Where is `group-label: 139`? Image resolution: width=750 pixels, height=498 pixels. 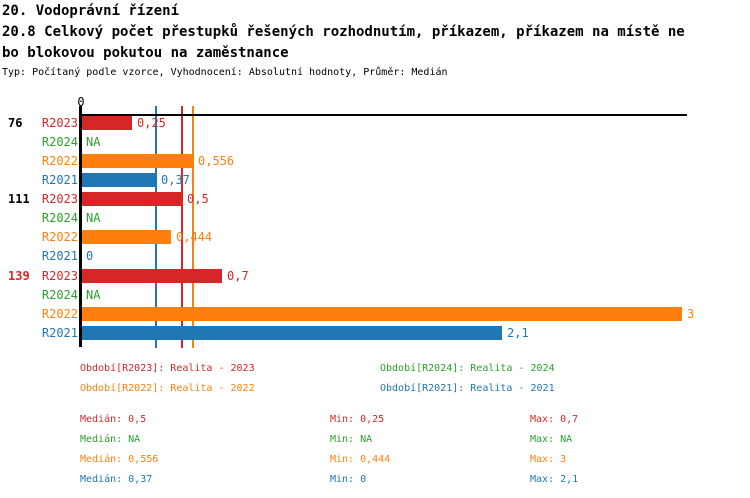 group-label: 139 is located at coordinates (19, 276).